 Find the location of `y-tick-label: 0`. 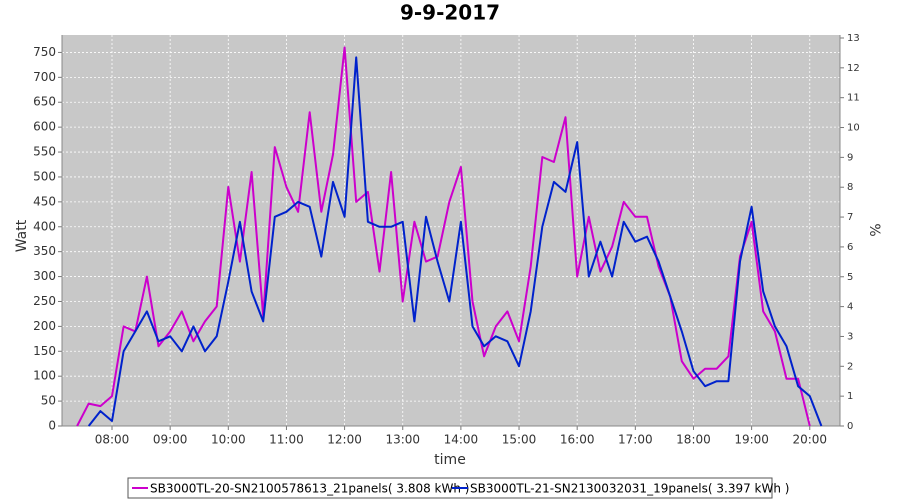

y-tick-label: 0 is located at coordinates (52, 426).